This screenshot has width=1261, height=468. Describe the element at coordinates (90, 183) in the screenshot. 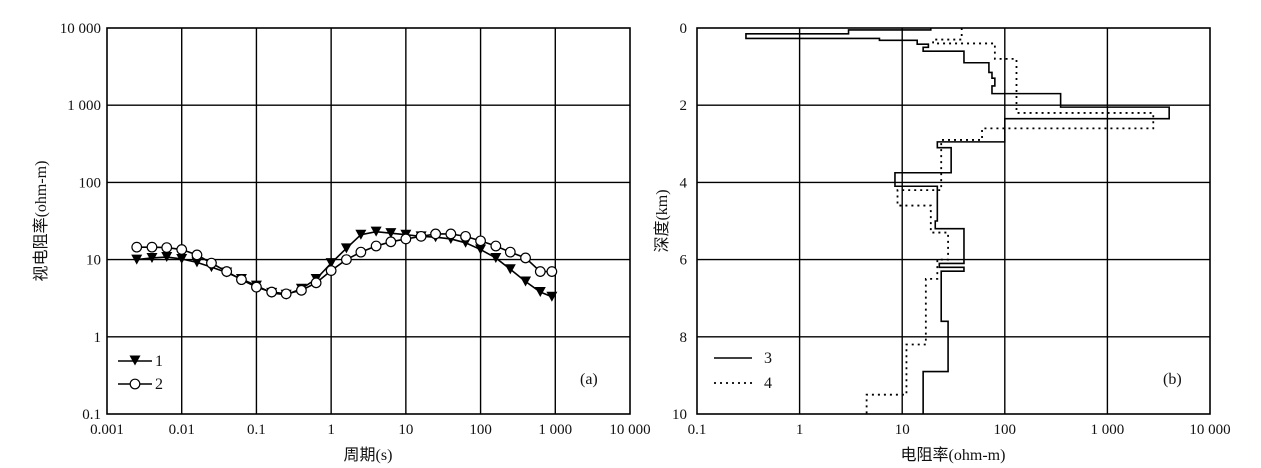

I see `y-tick-label: 100` at that location.